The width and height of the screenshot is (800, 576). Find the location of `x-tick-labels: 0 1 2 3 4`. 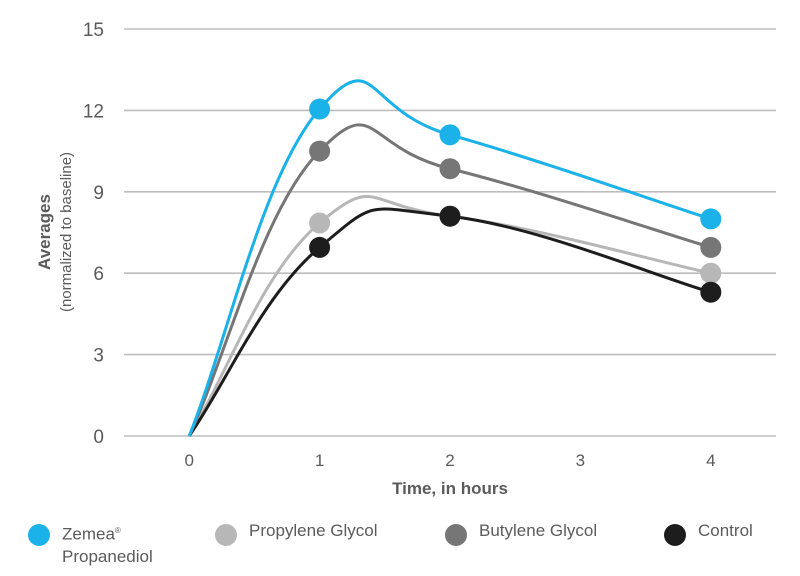

x-tick-labels: 0 1 2 3 4 is located at coordinates (449, 460).